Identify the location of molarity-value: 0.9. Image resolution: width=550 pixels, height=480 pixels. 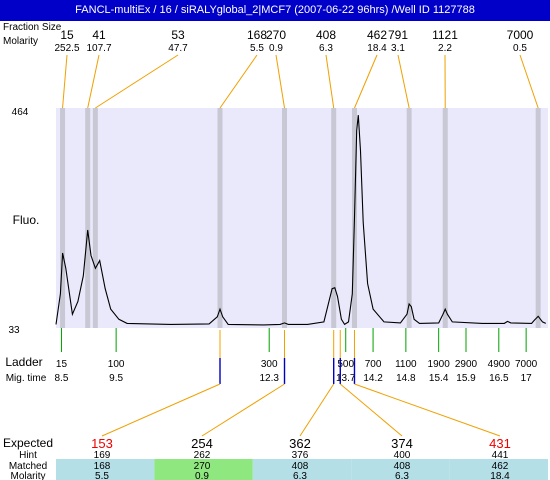
(202, 475).